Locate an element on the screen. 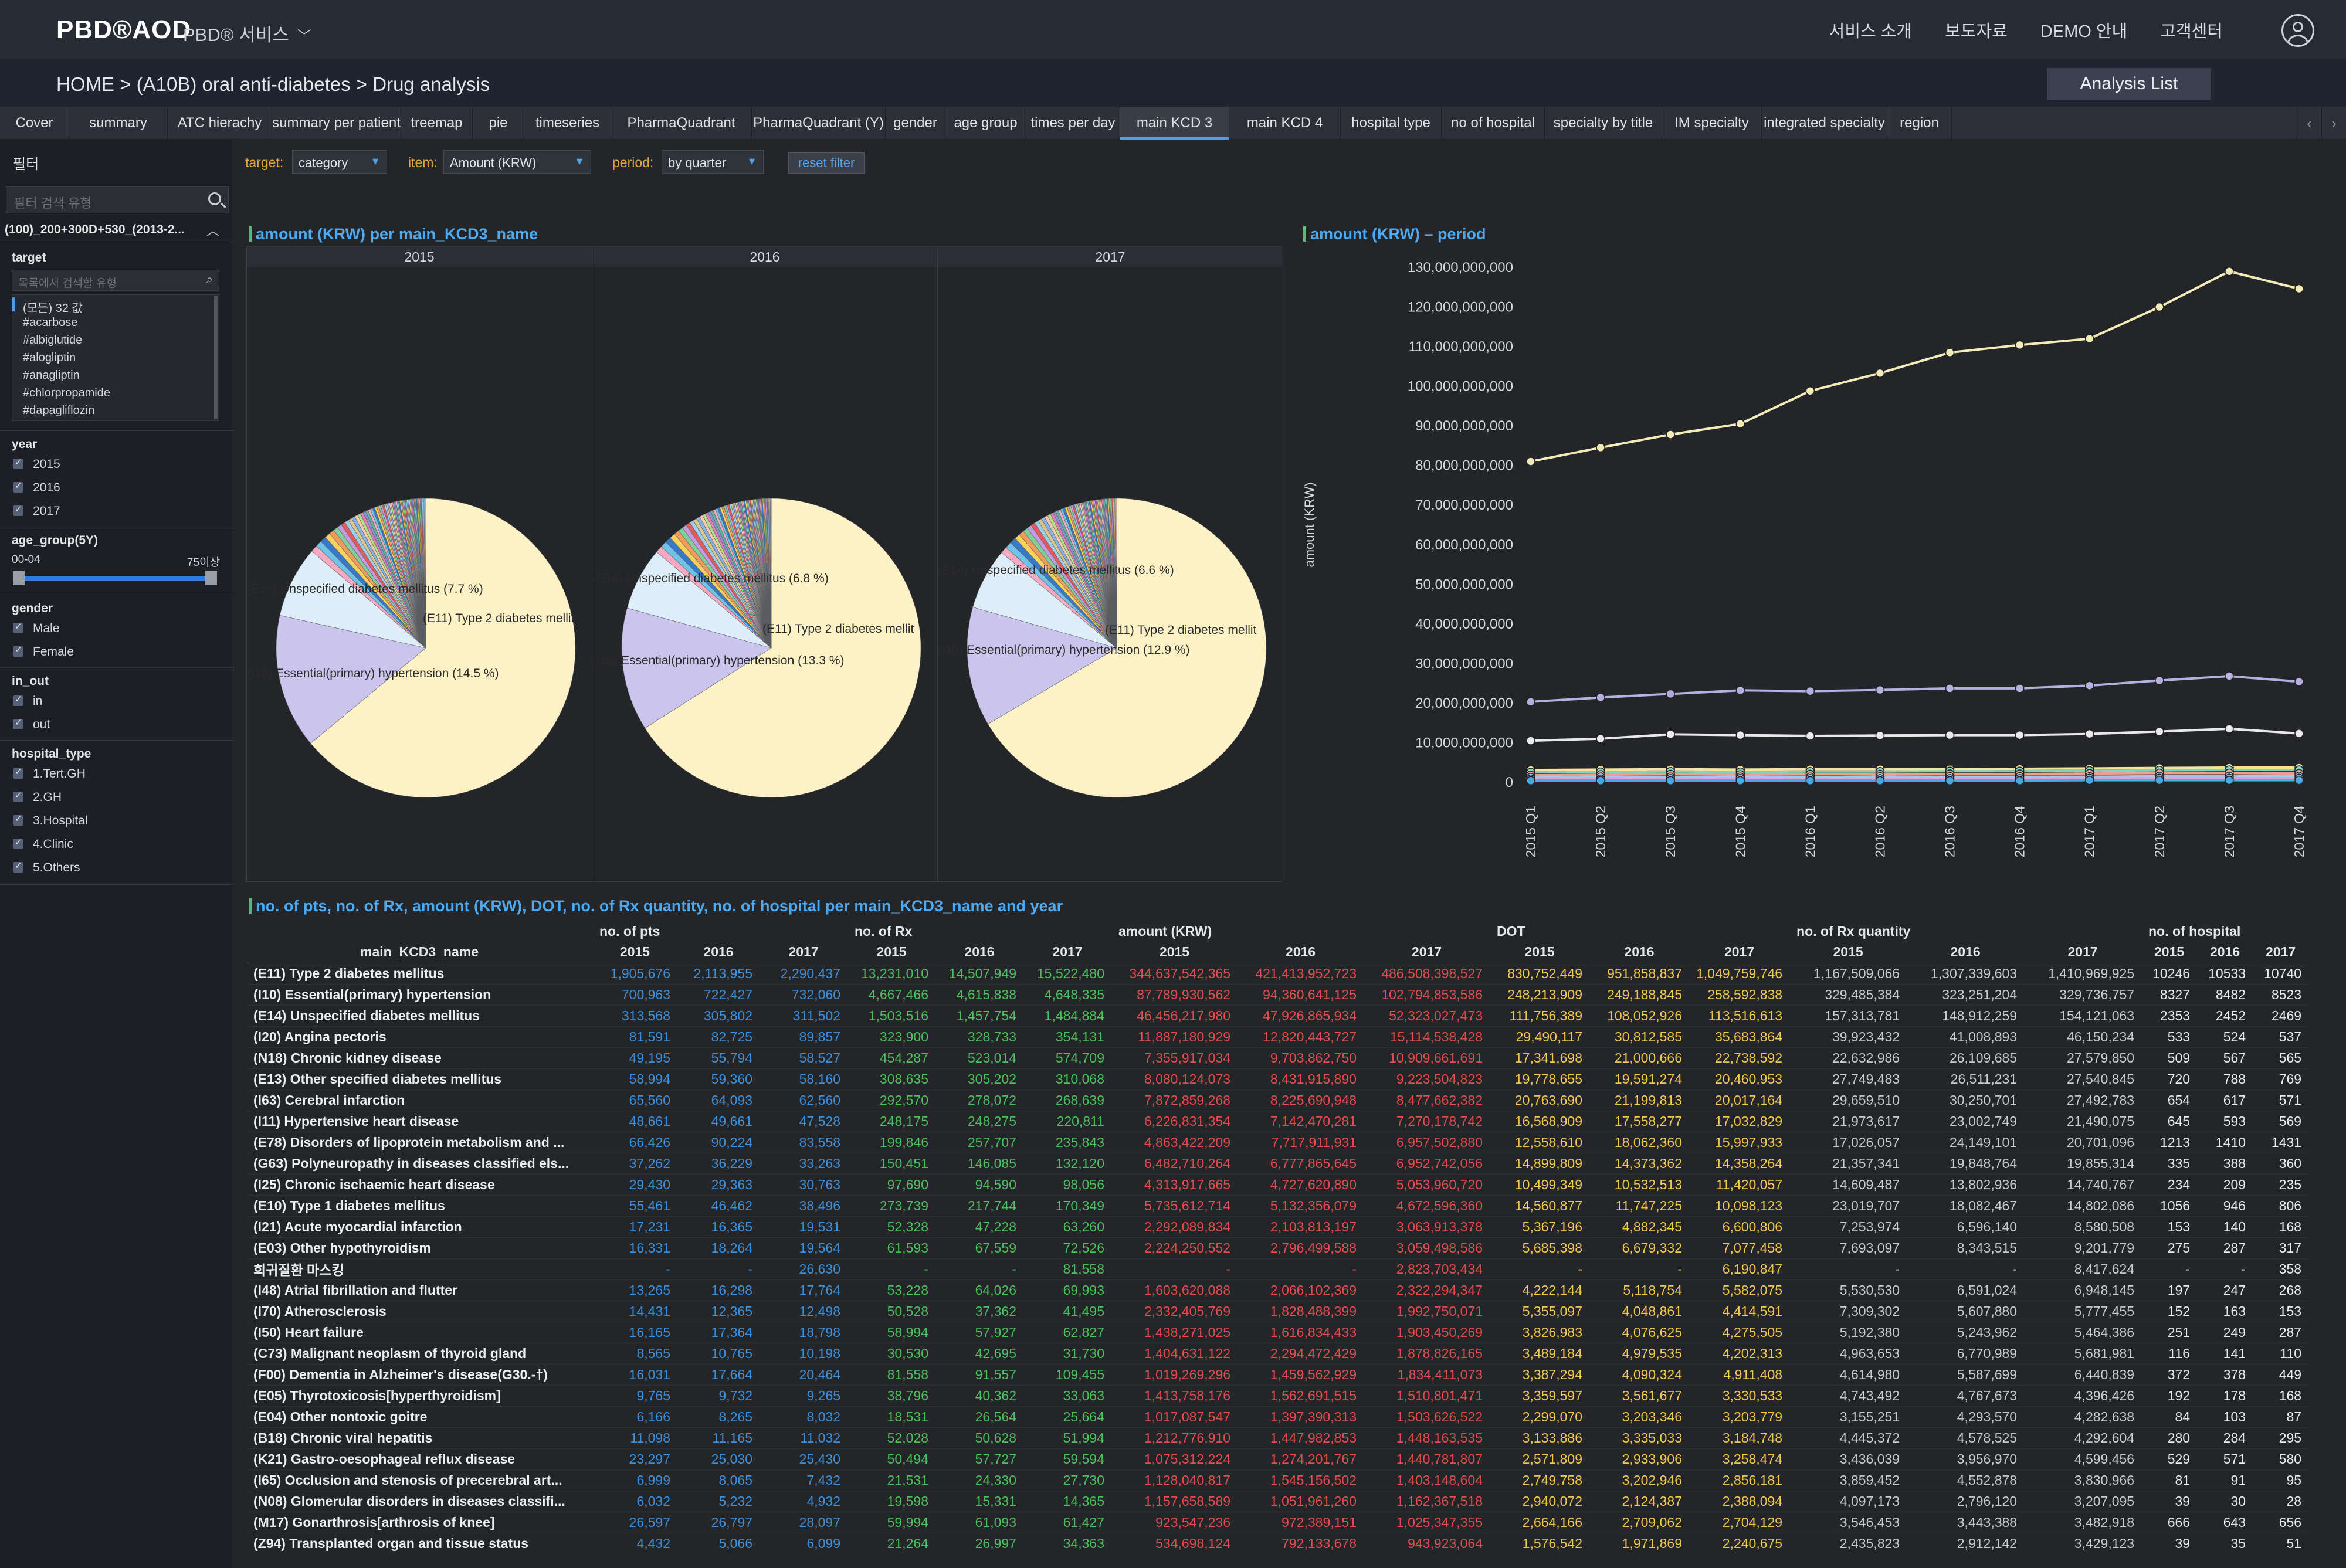  pie-slice-minor is located at coordinates (425, 573).